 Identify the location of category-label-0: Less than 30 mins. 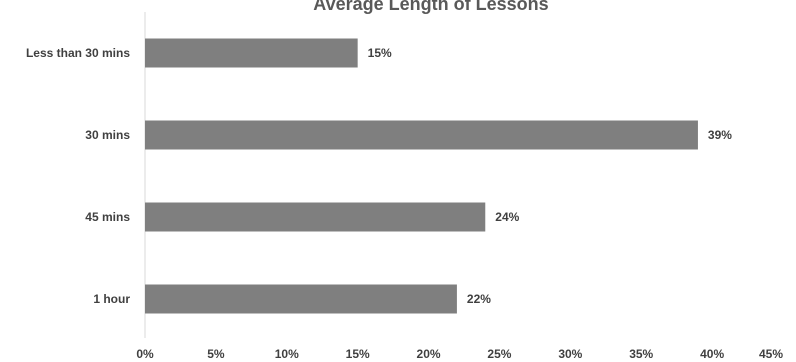
(78, 53).